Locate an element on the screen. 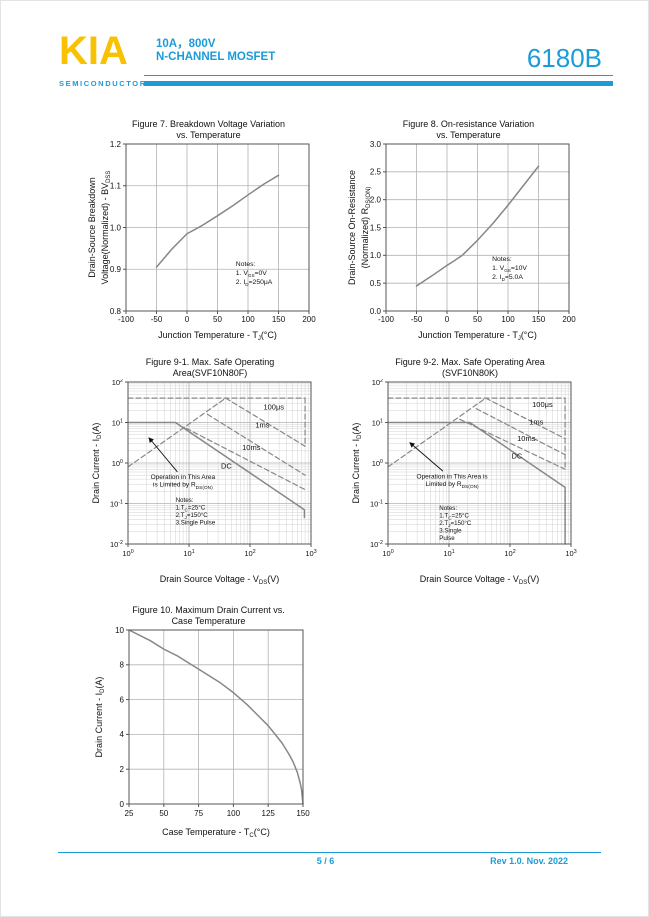  part-number: 6180B is located at coordinates (564, 58).